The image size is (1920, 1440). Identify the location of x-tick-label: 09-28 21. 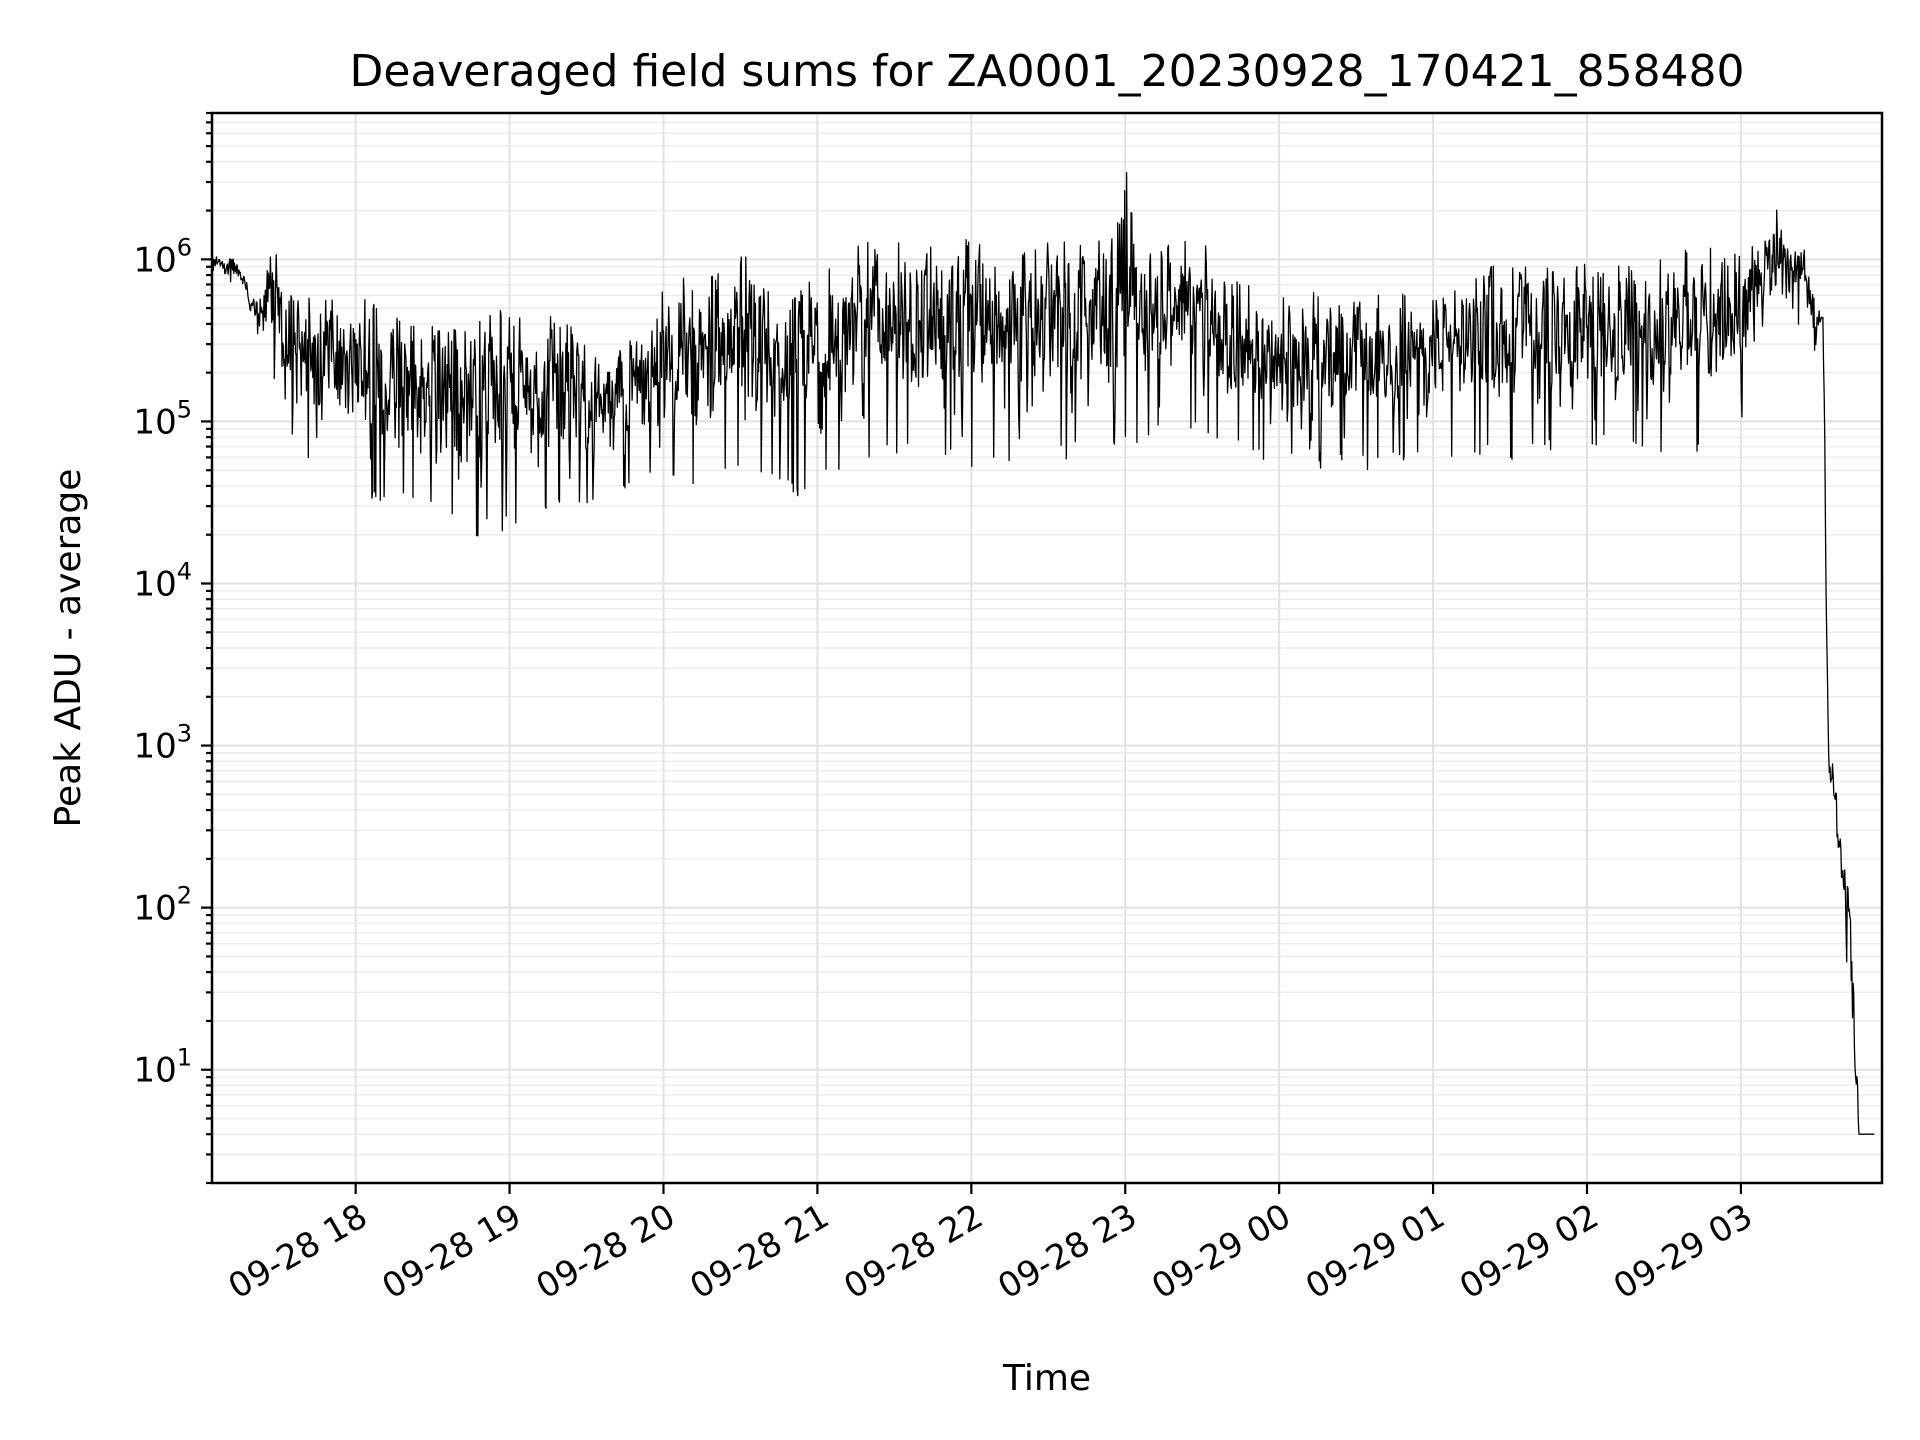
(760, 1251).